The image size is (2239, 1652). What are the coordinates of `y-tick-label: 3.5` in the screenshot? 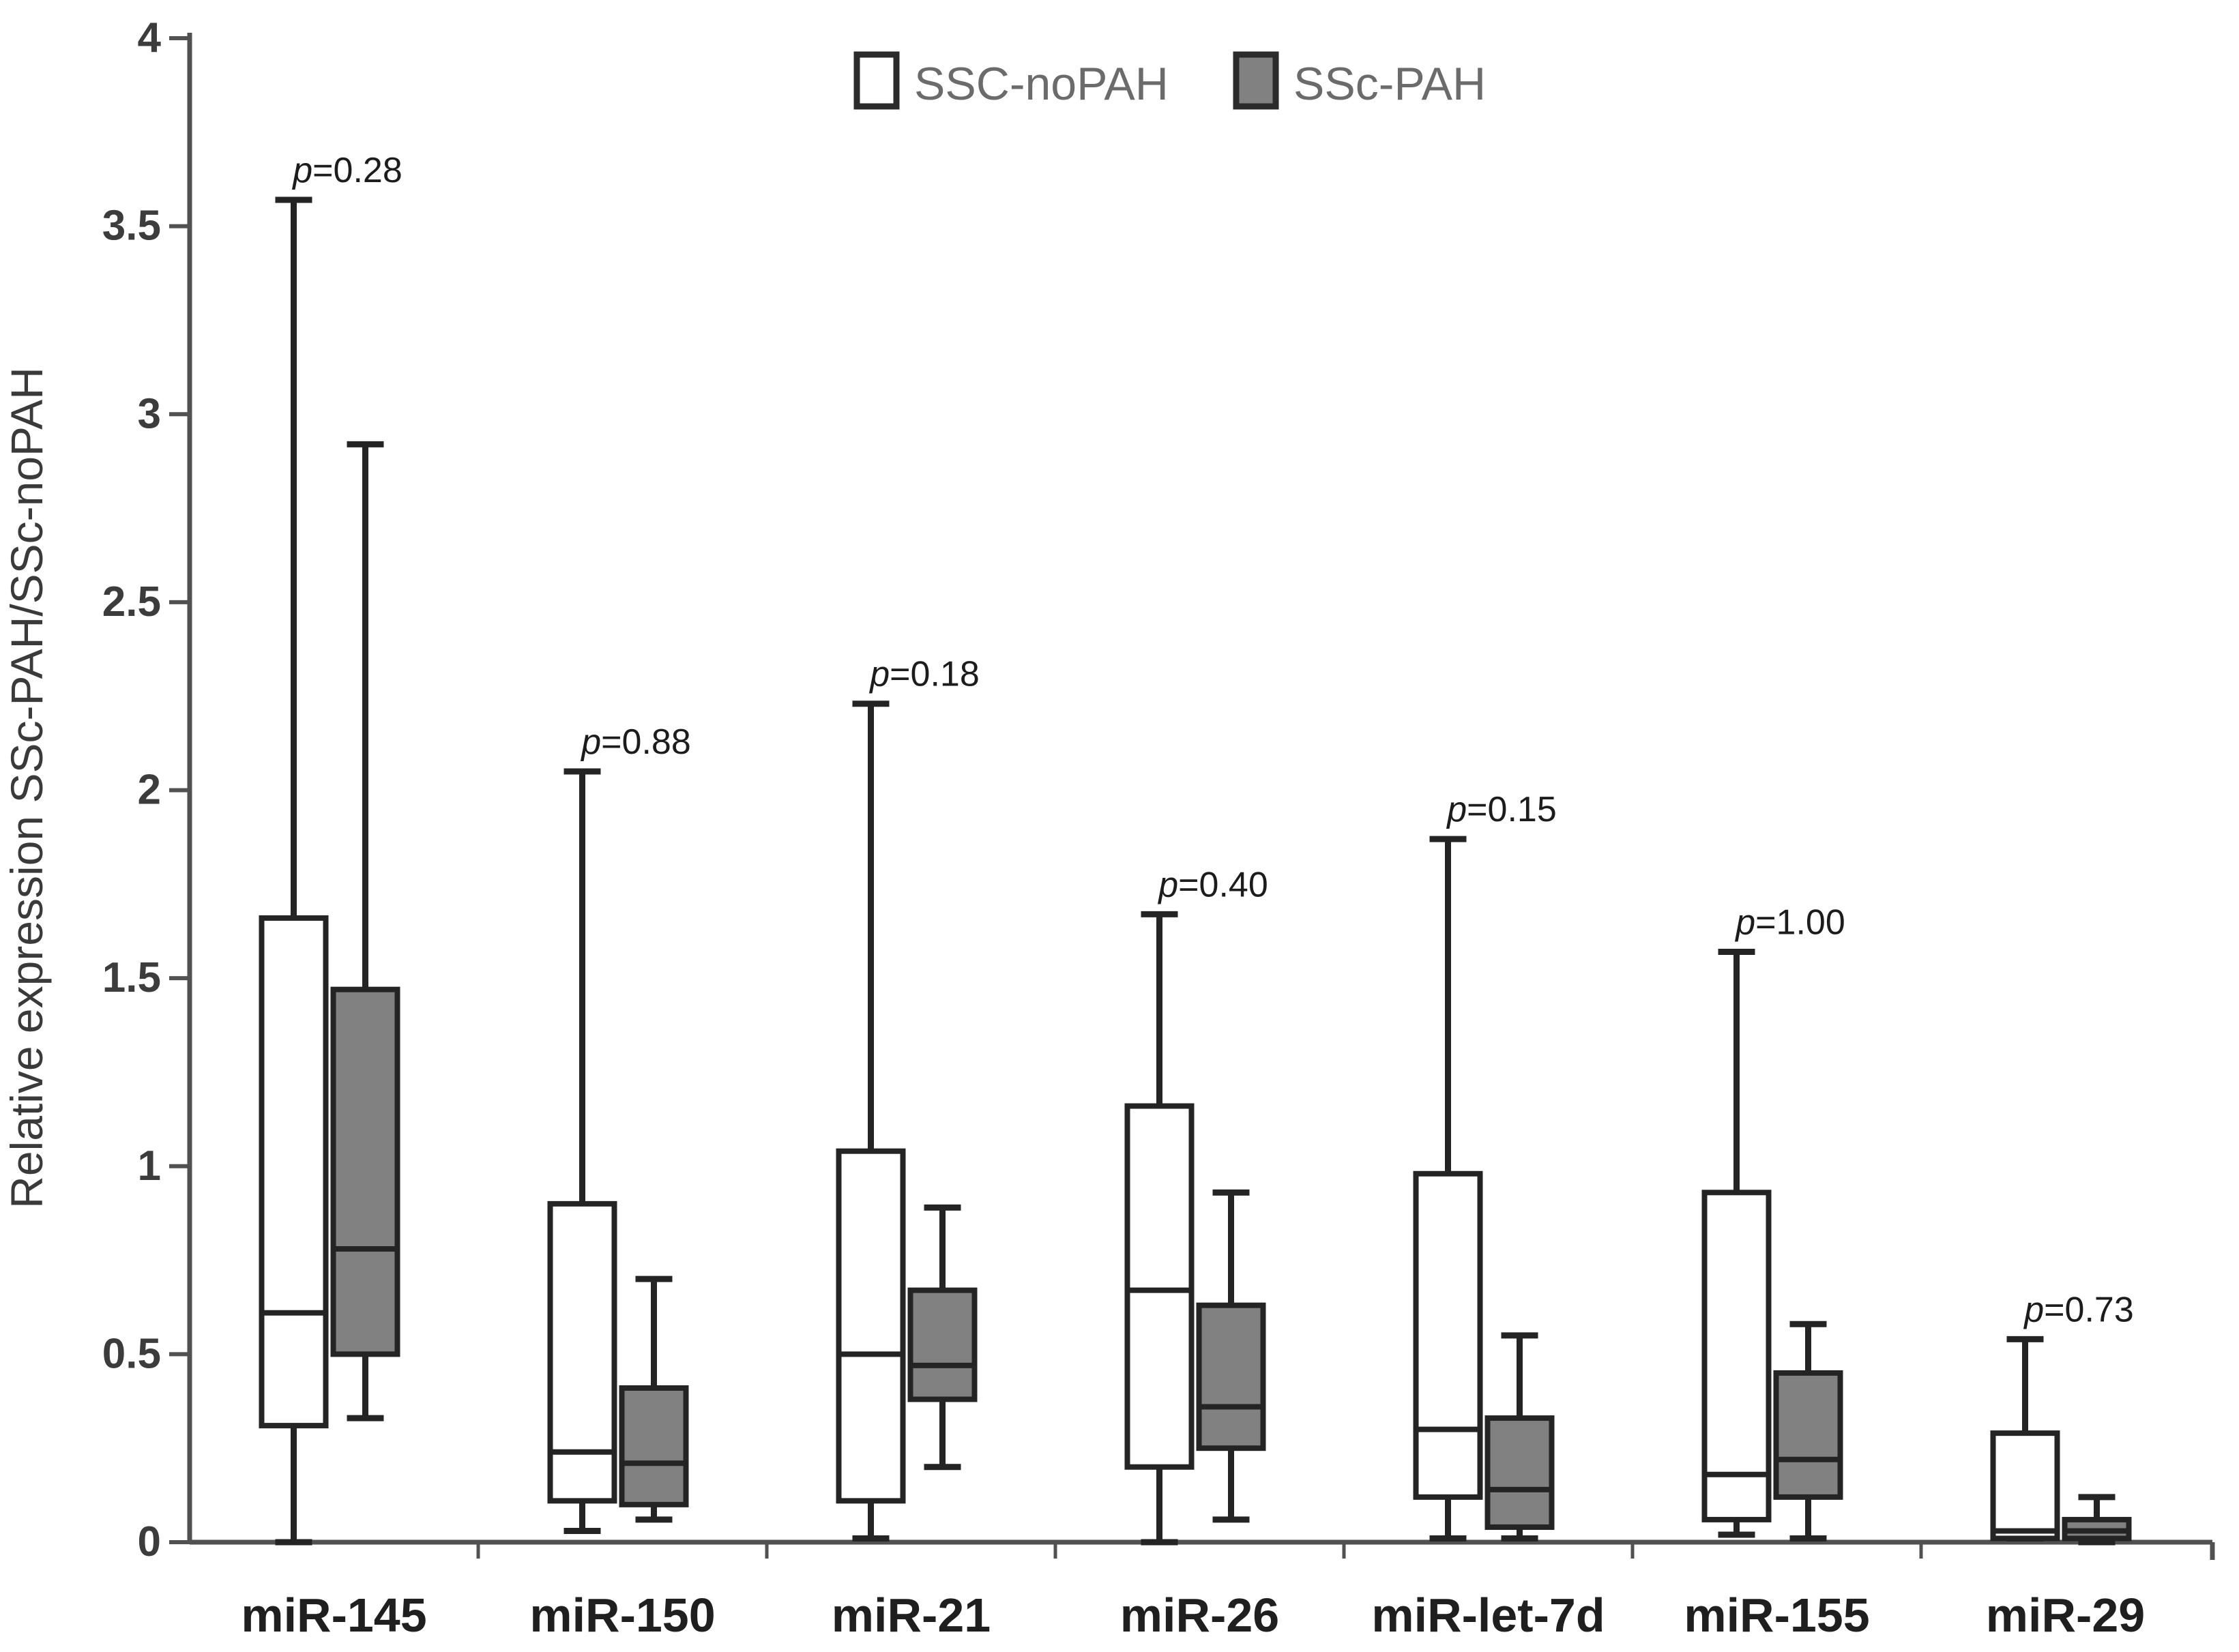 It's located at (131, 226).